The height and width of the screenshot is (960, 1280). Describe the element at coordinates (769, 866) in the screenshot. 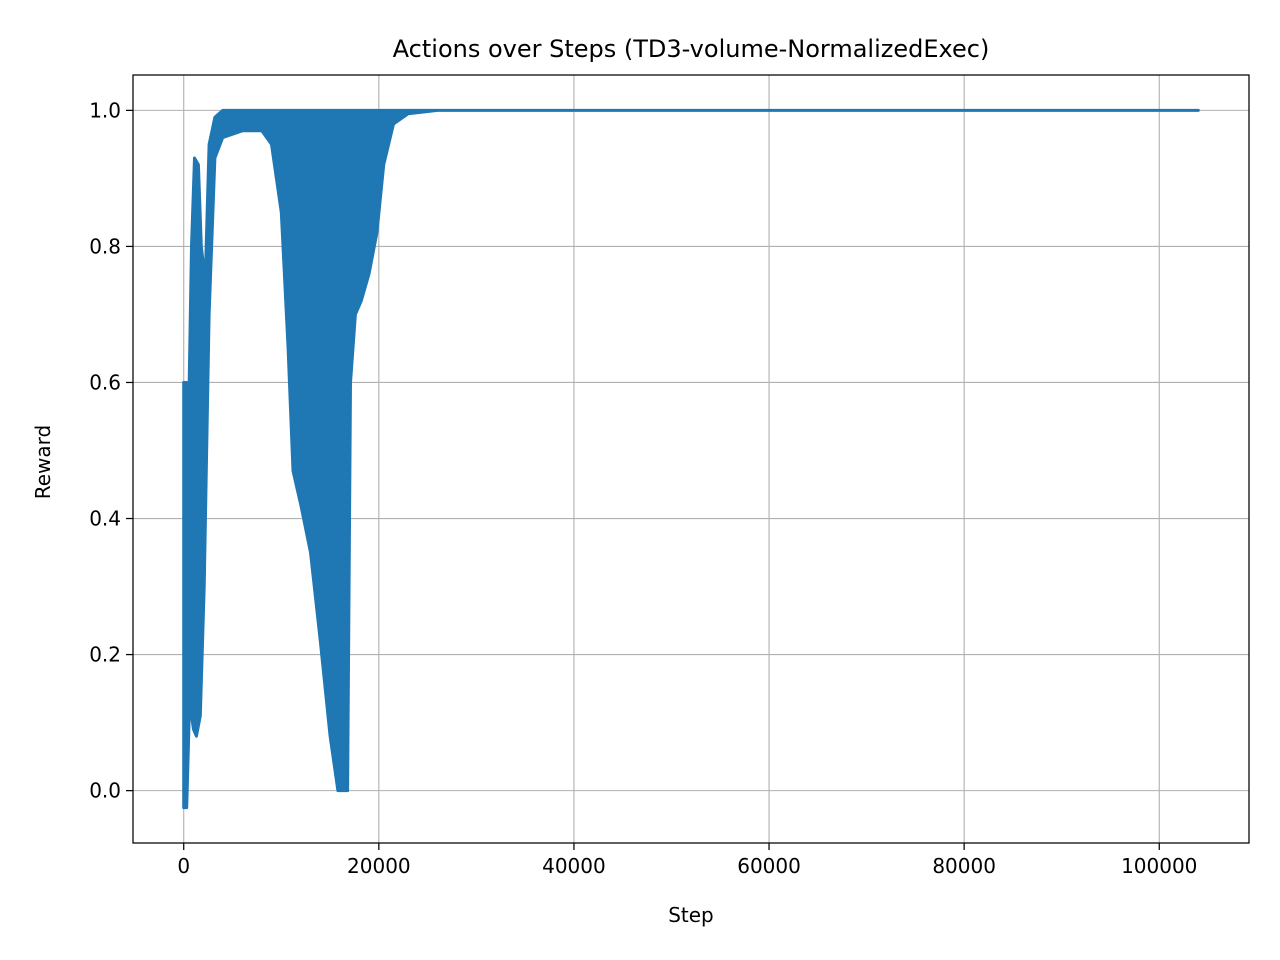

I see `x-tick-label: 60000` at that location.